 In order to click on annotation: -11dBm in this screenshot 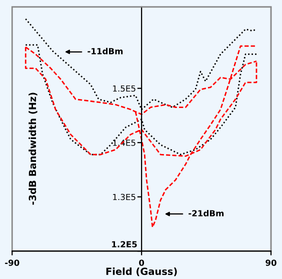, I will do `click(105, 51)`.